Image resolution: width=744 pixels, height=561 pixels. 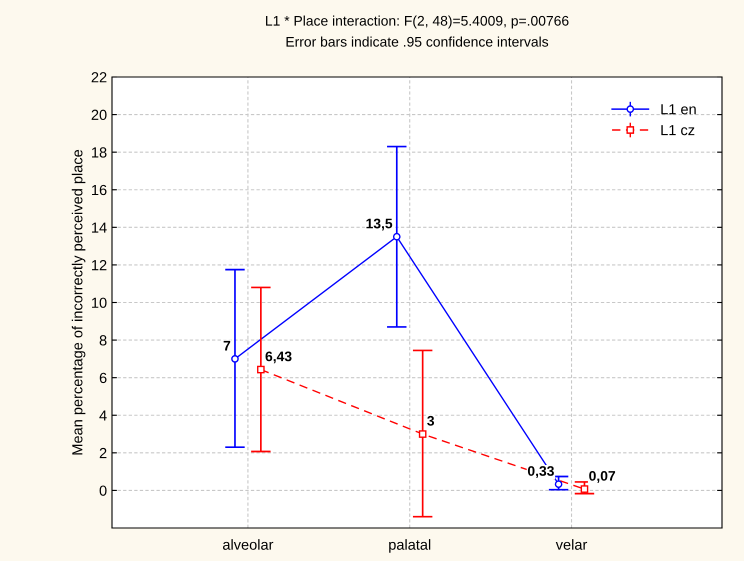 I want to click on legend-label: L1 en, so click(x=678, y=109).